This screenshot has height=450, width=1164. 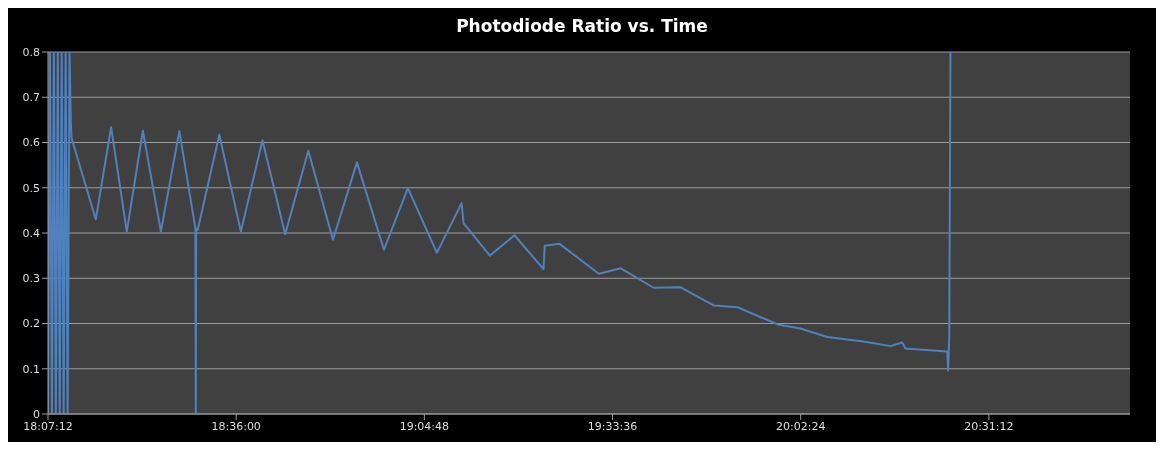 What do you see at coordinates (989, 426) in the screenshot?
I see `x-tick-label: 20:31:12` at bounding box center [989, 426].